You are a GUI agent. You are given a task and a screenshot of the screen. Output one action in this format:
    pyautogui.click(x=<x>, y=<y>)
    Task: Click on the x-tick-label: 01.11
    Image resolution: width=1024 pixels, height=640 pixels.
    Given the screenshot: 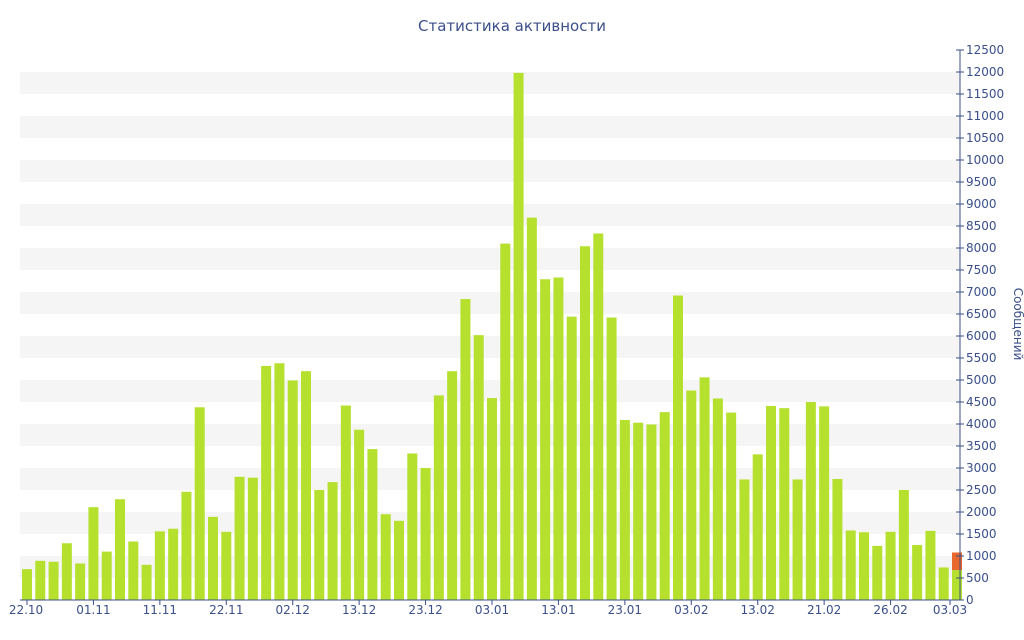 What is the action you would take?
    pyautogui.click(x=93, y=610)
    